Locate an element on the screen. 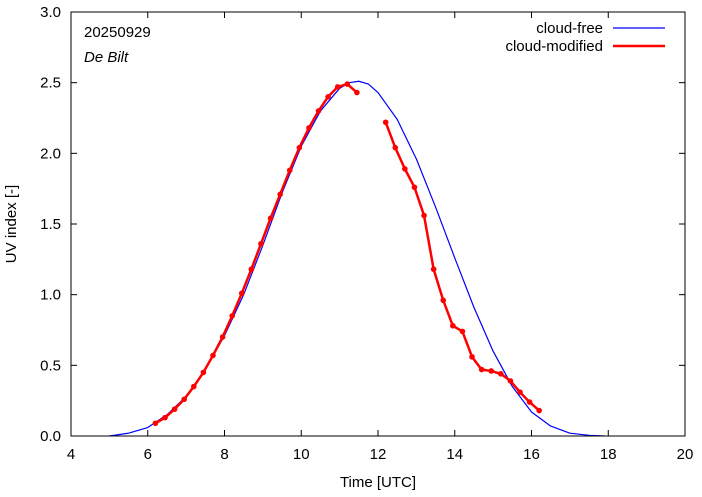 This screenshot has height=497, width=702. y-tick-label: 1.5 is located at coordinates (50, 224).